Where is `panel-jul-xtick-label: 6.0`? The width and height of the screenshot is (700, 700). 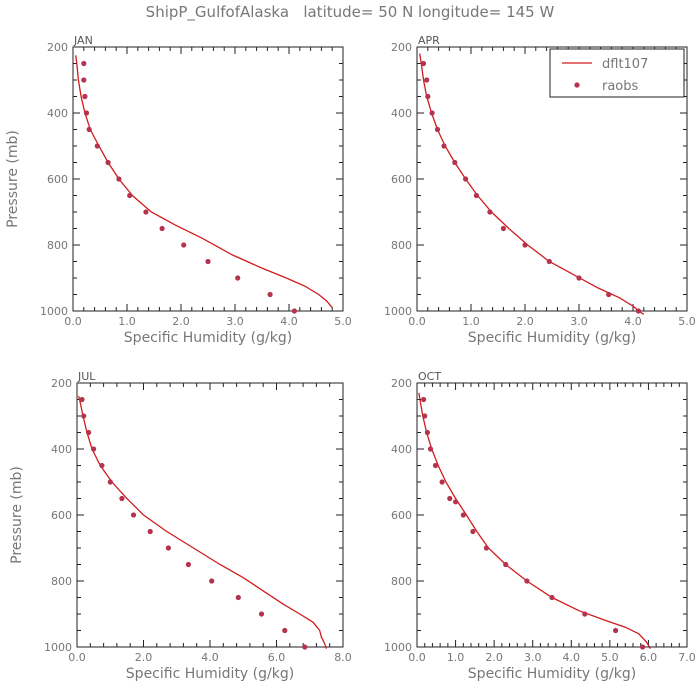
panel-jul-xtick-label: 6.0 is located at coordinates (277, 657).